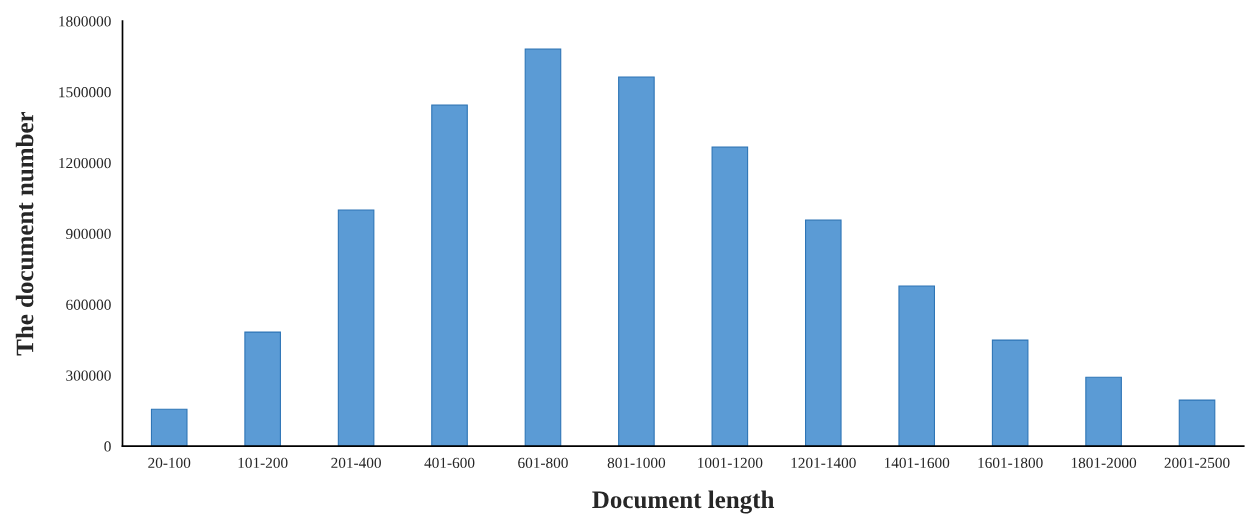  I want to click on y-tick-label: 300000, so click(88, 375).